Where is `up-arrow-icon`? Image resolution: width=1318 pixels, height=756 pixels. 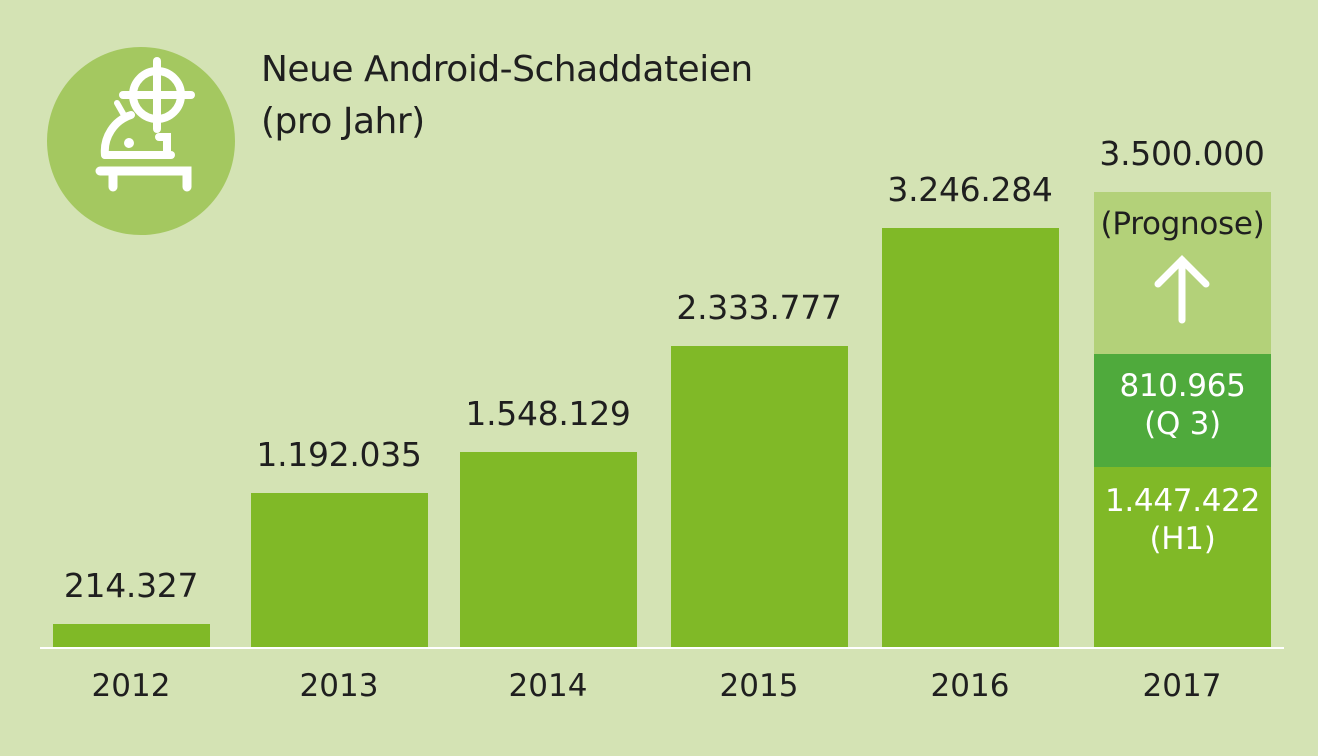
up-arrow-icon is located at coordinates (1182, 289).